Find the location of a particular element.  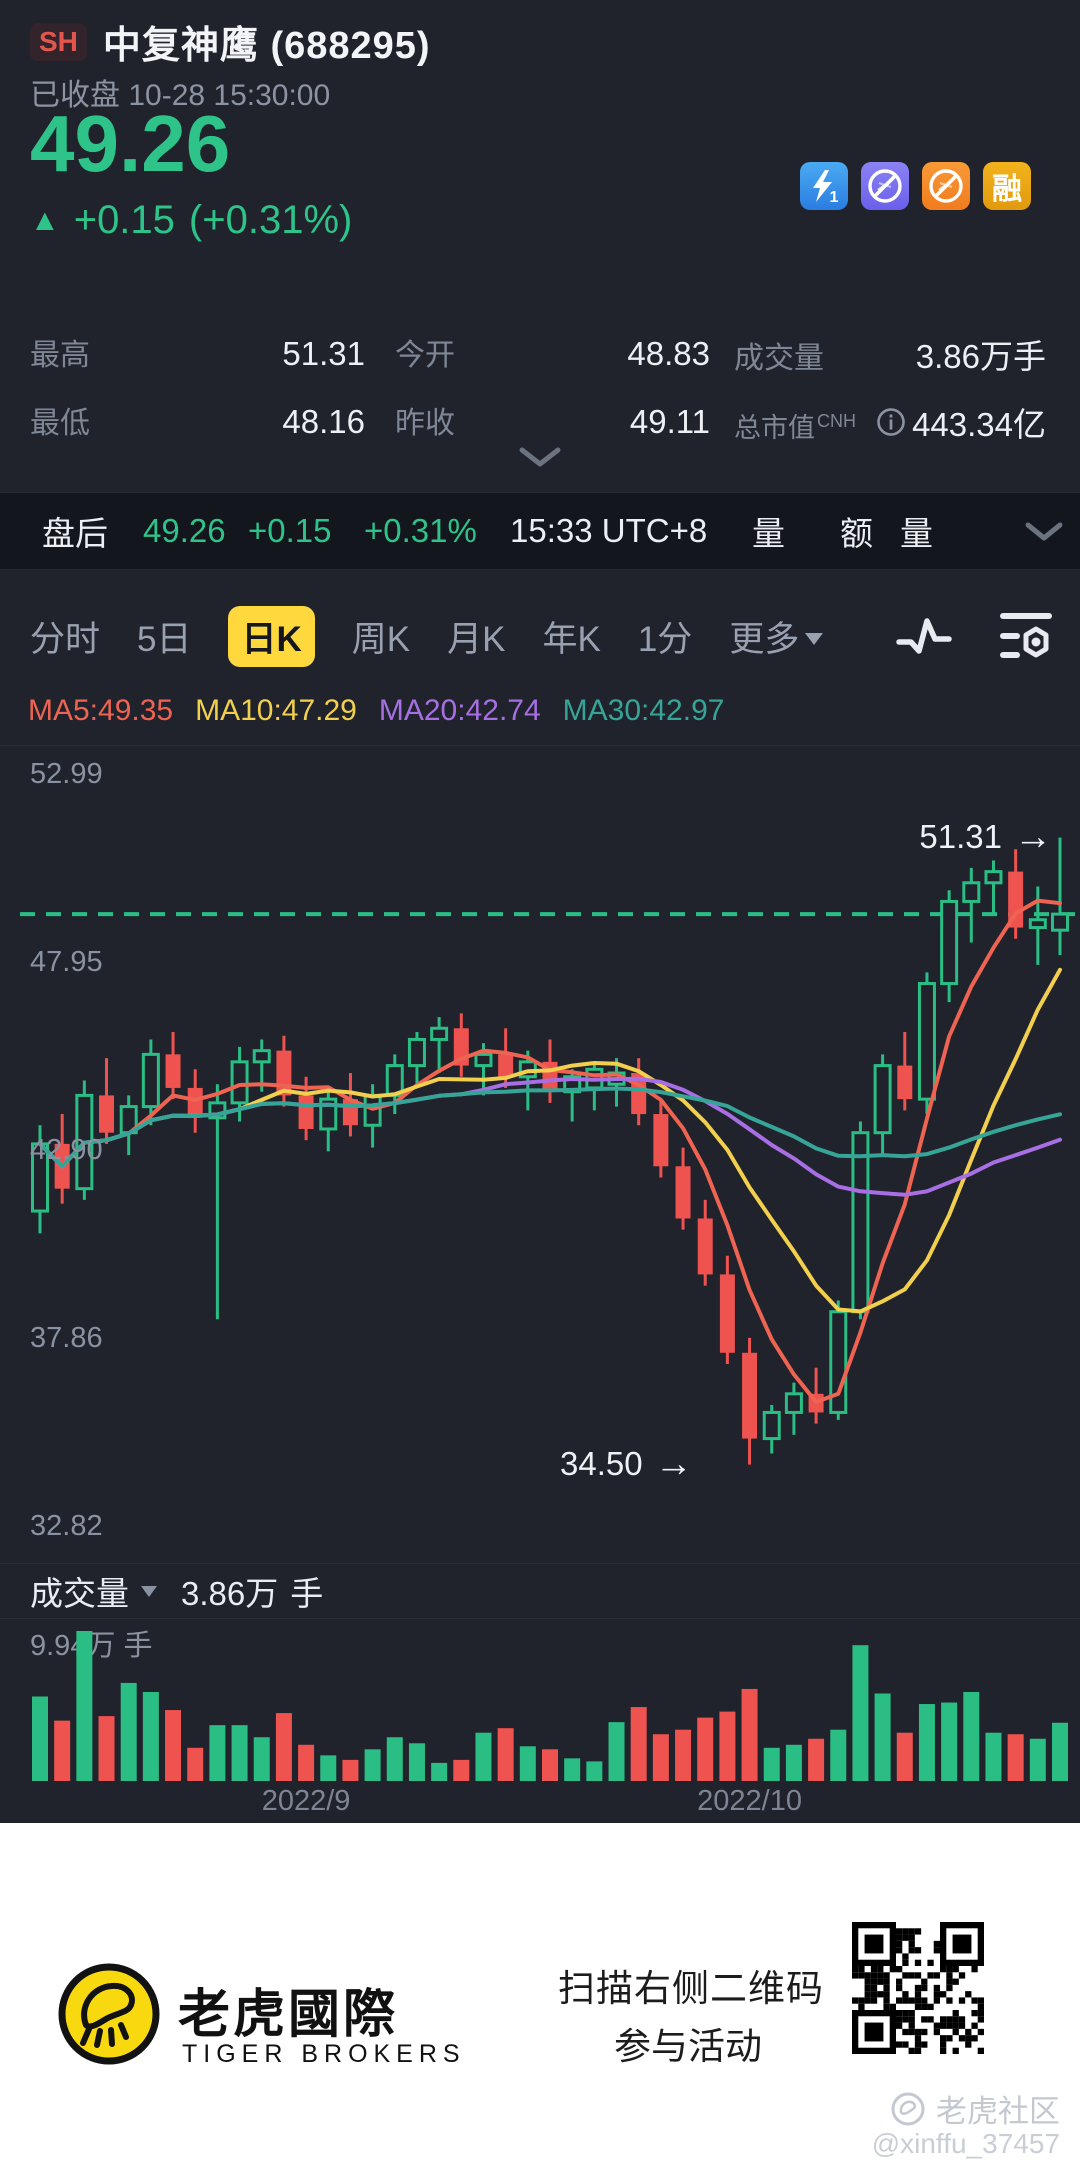

indicator-settings-icon is located at coordinates (1026, 636).